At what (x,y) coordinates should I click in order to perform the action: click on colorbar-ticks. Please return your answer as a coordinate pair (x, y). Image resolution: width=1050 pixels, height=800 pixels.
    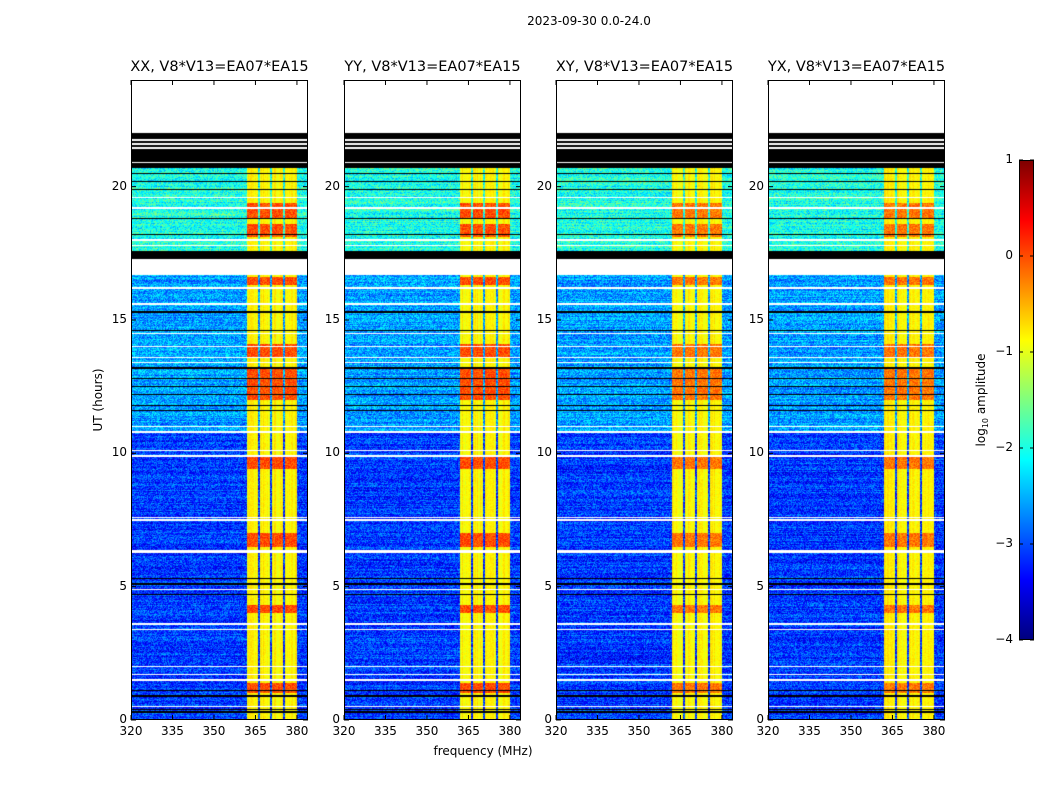
    Looking at the image, I should click on (1026, 400).